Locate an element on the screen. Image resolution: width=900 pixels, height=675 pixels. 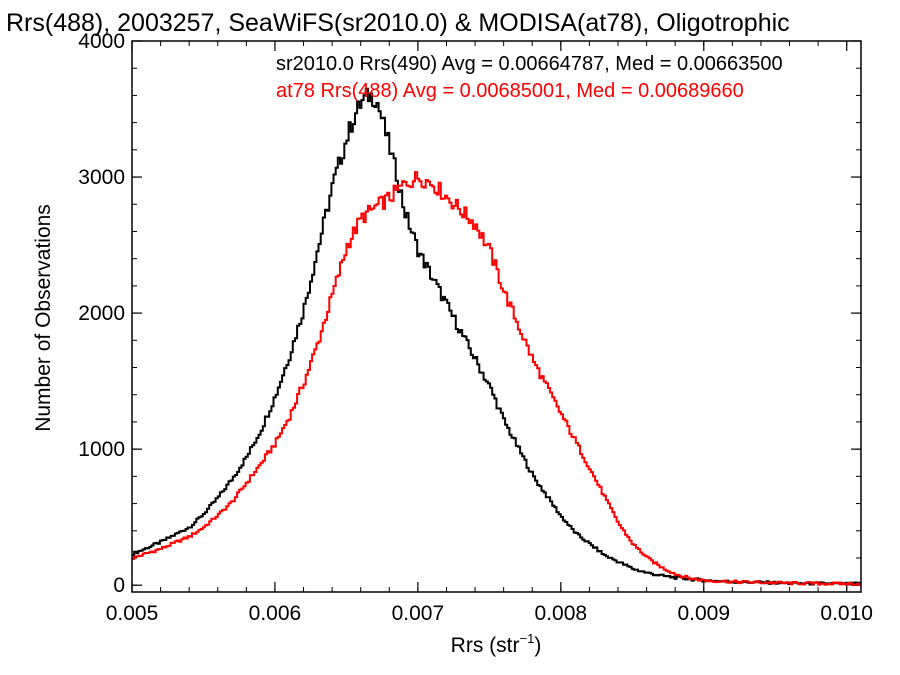
x-axis-label-main: Rrs (str is located at coordinates (485, 645).